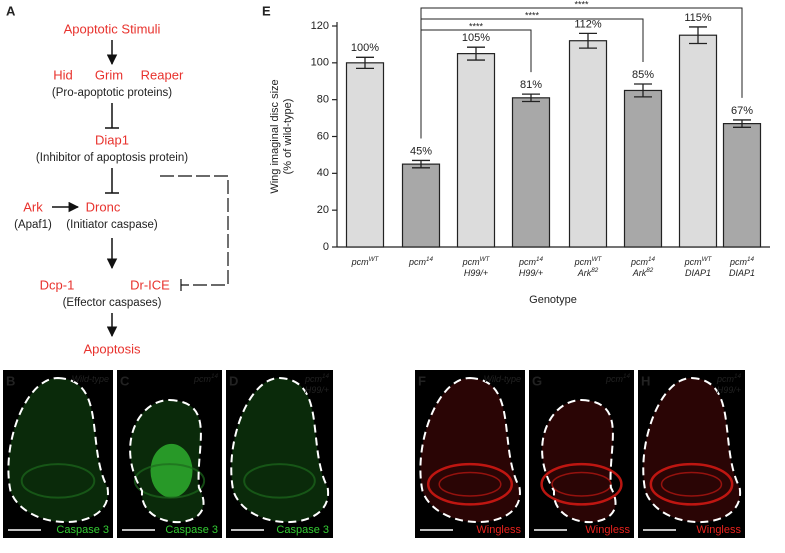 The height and width of the screenshot is (553, 785). I want to click on note: (Initiator caspase), so click(112, 225).